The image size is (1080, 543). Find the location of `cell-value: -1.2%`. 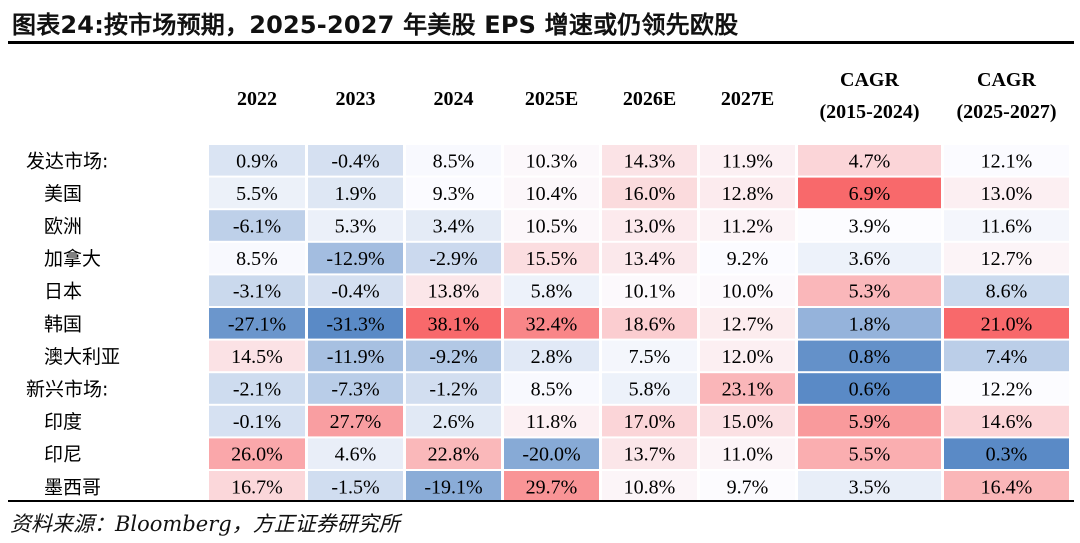

cell-value: -1.2% is located at coordinates (453, 390).